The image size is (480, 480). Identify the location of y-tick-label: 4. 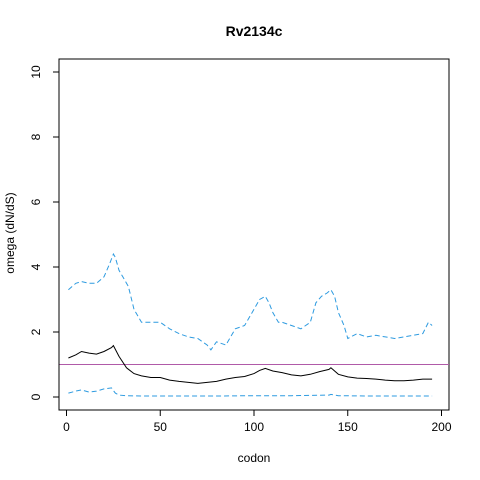
(36, 266).